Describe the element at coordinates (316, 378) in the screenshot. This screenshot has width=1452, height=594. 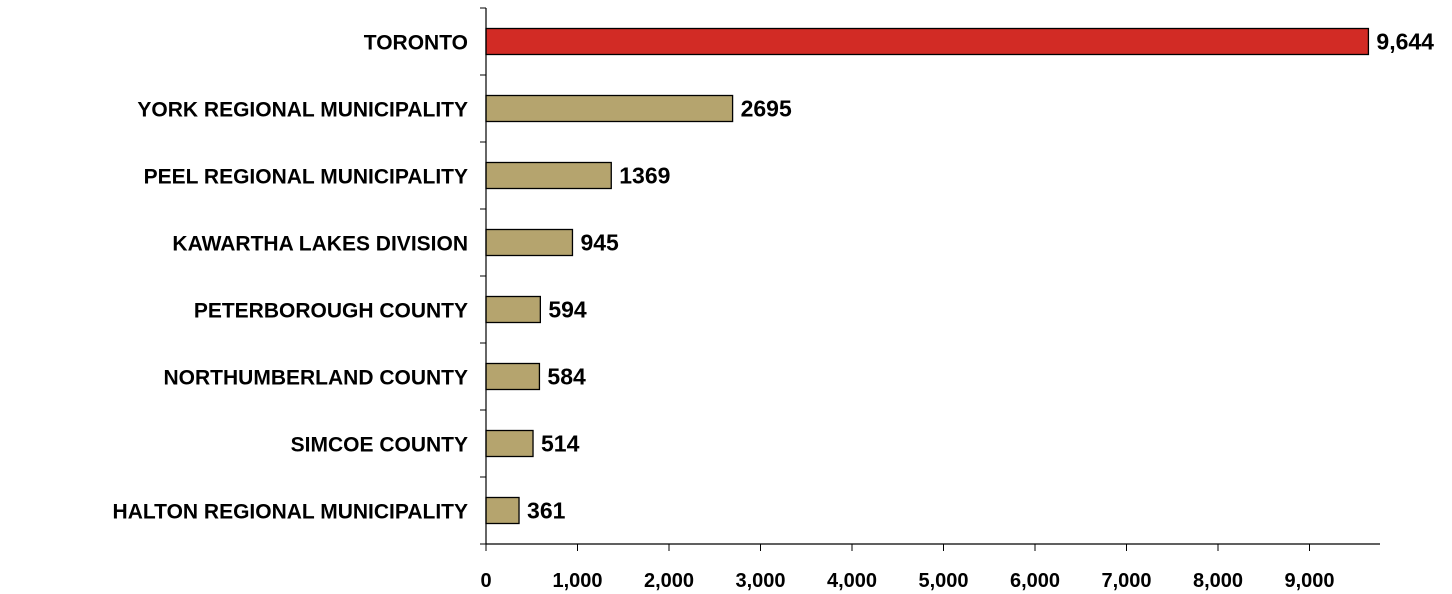
I see `category-label: NORTHUMBERLAND COUNTY` at that location.